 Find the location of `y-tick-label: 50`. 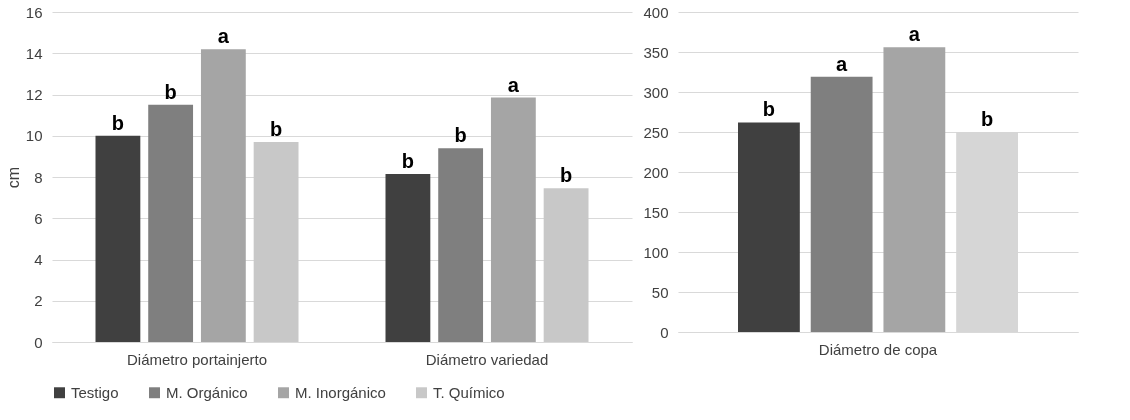

y-tick-label: 50 is located at coordinates (660, 292).